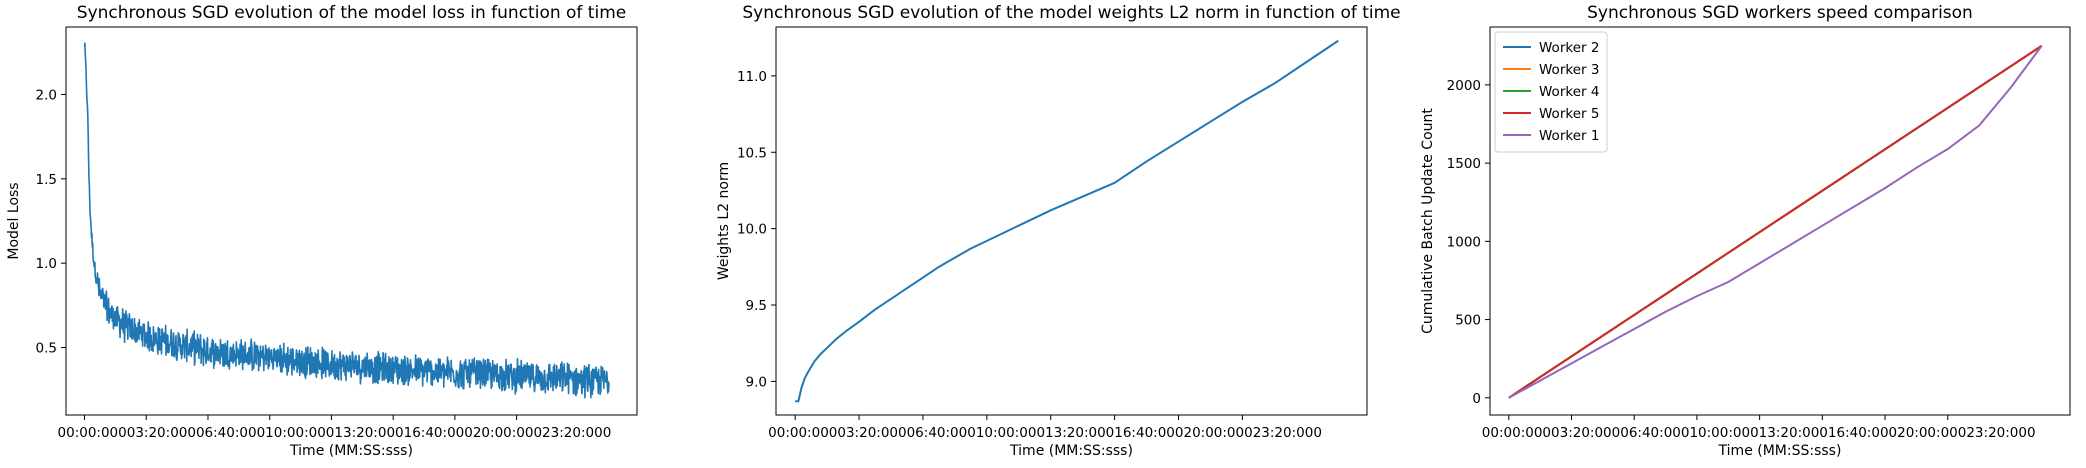 This screenshot has height=468, width=2086. What do you see at coordinates (1464, 242) in the screenshot?
I see `y-tick-label: 1000` at bounding box center [1464, 242].